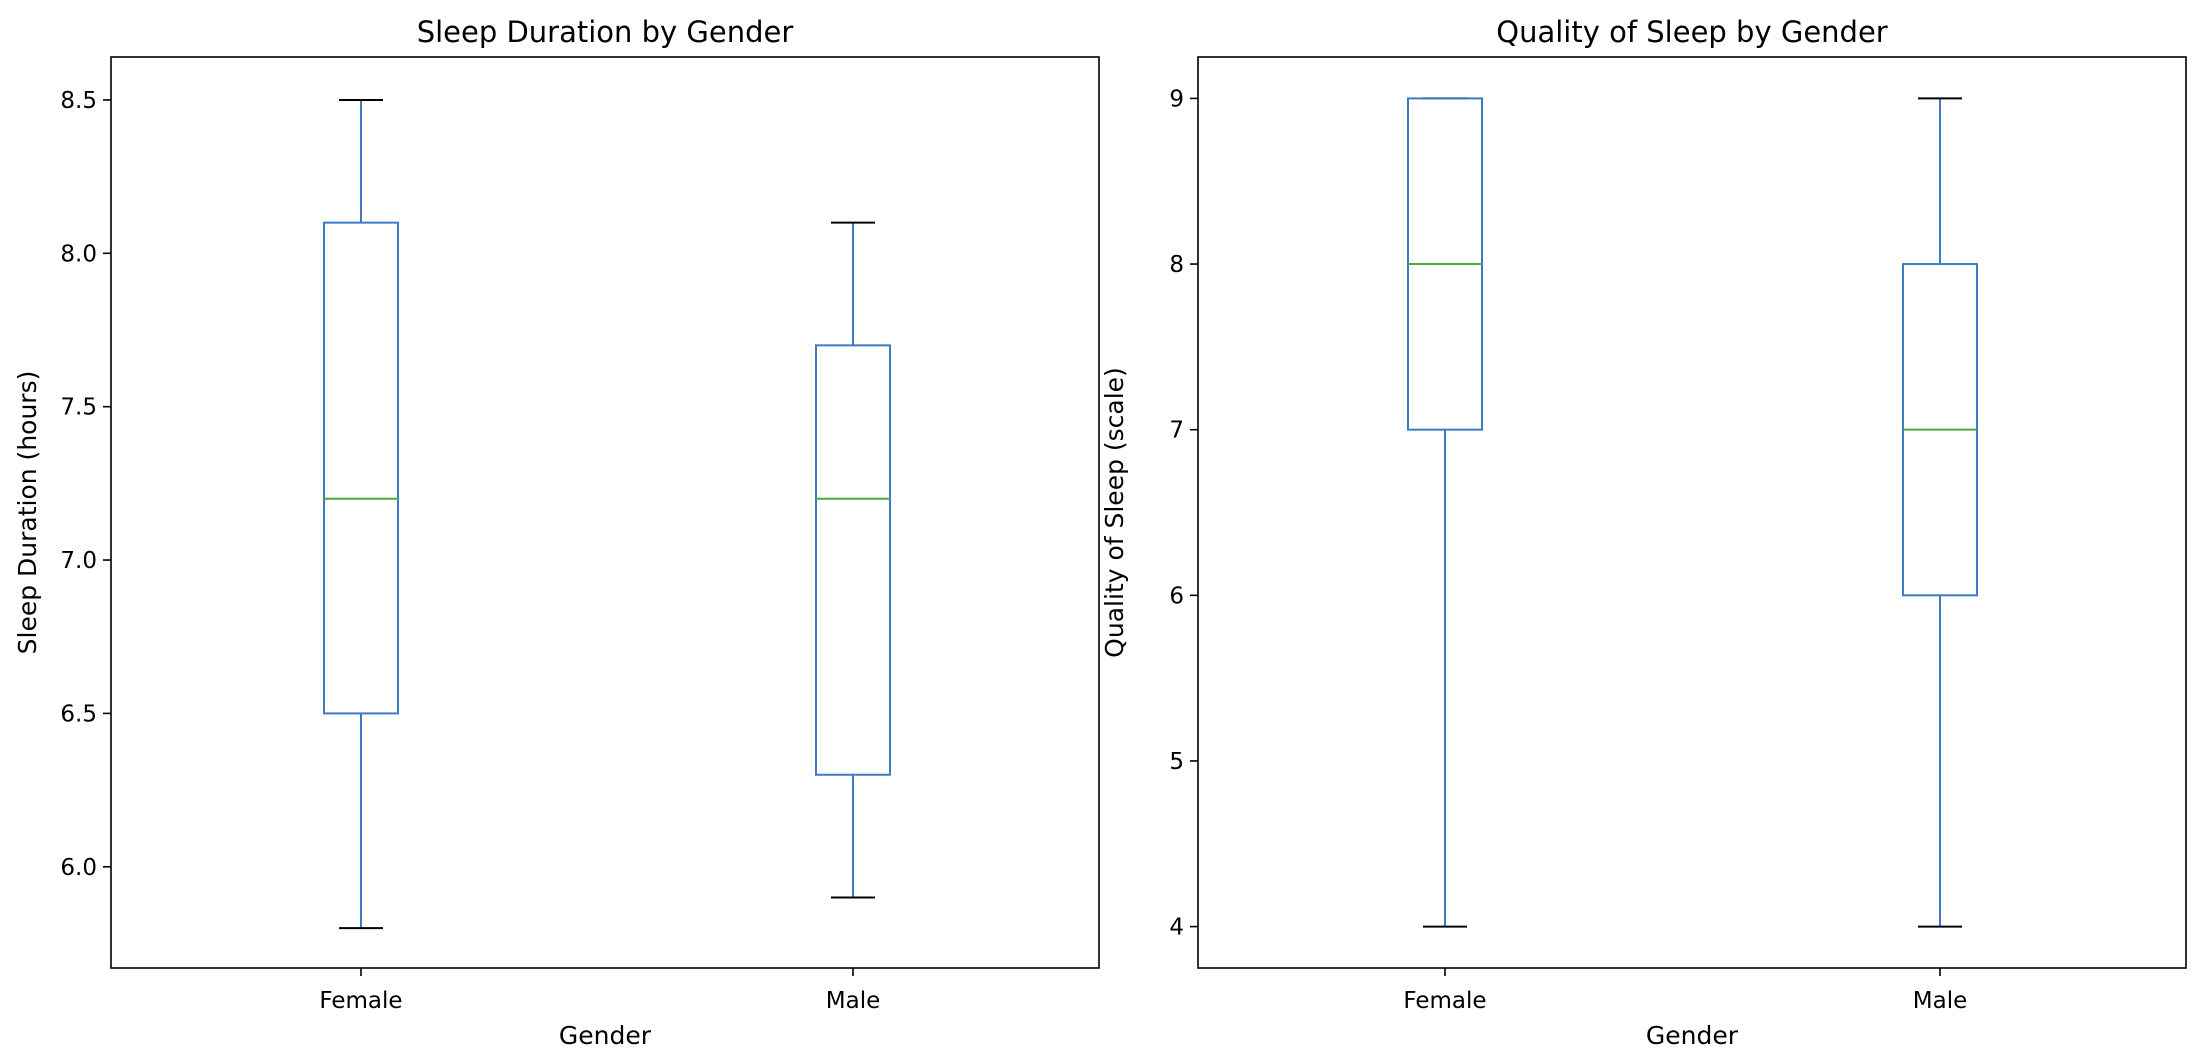 The width and height of the screenshot is (2201, 1056). I want to click on chart-title: Sleep Duration by Gender, so click(605, 32).